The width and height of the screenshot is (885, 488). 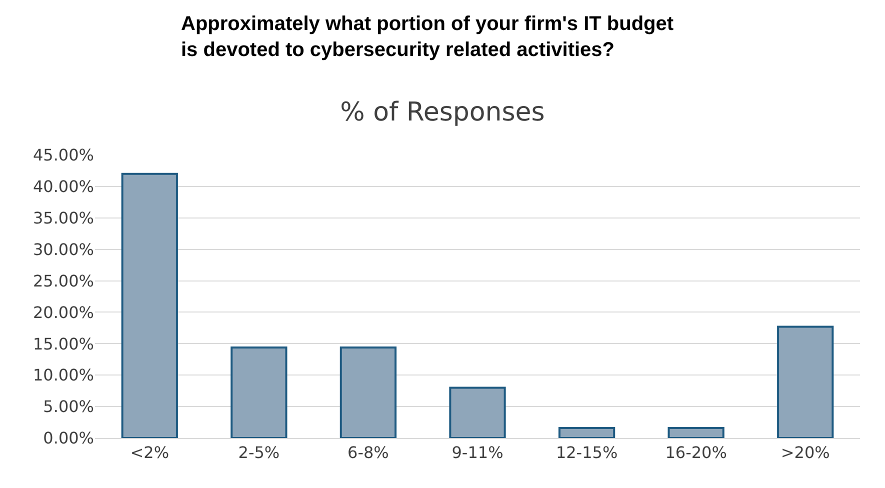 What do you see at coordinates (150, 452) in the screenshot?
I see `x-tick-label: <2%` at bounding box center [150, 452].